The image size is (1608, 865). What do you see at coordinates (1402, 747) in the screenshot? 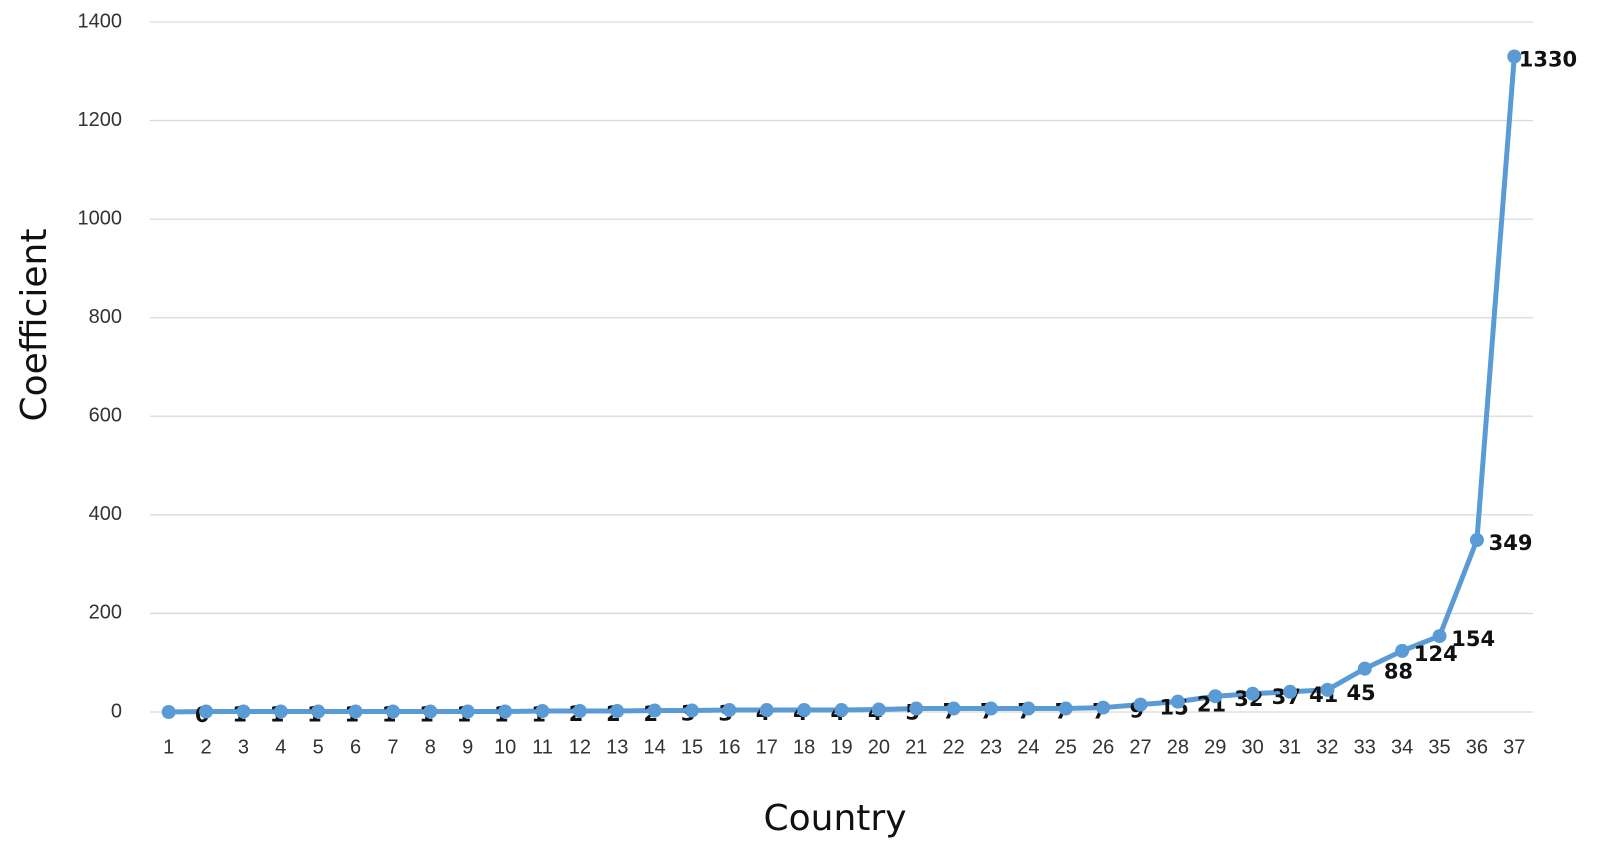
I see `x-tick-label: 34` at bounding box center [1402, 747].